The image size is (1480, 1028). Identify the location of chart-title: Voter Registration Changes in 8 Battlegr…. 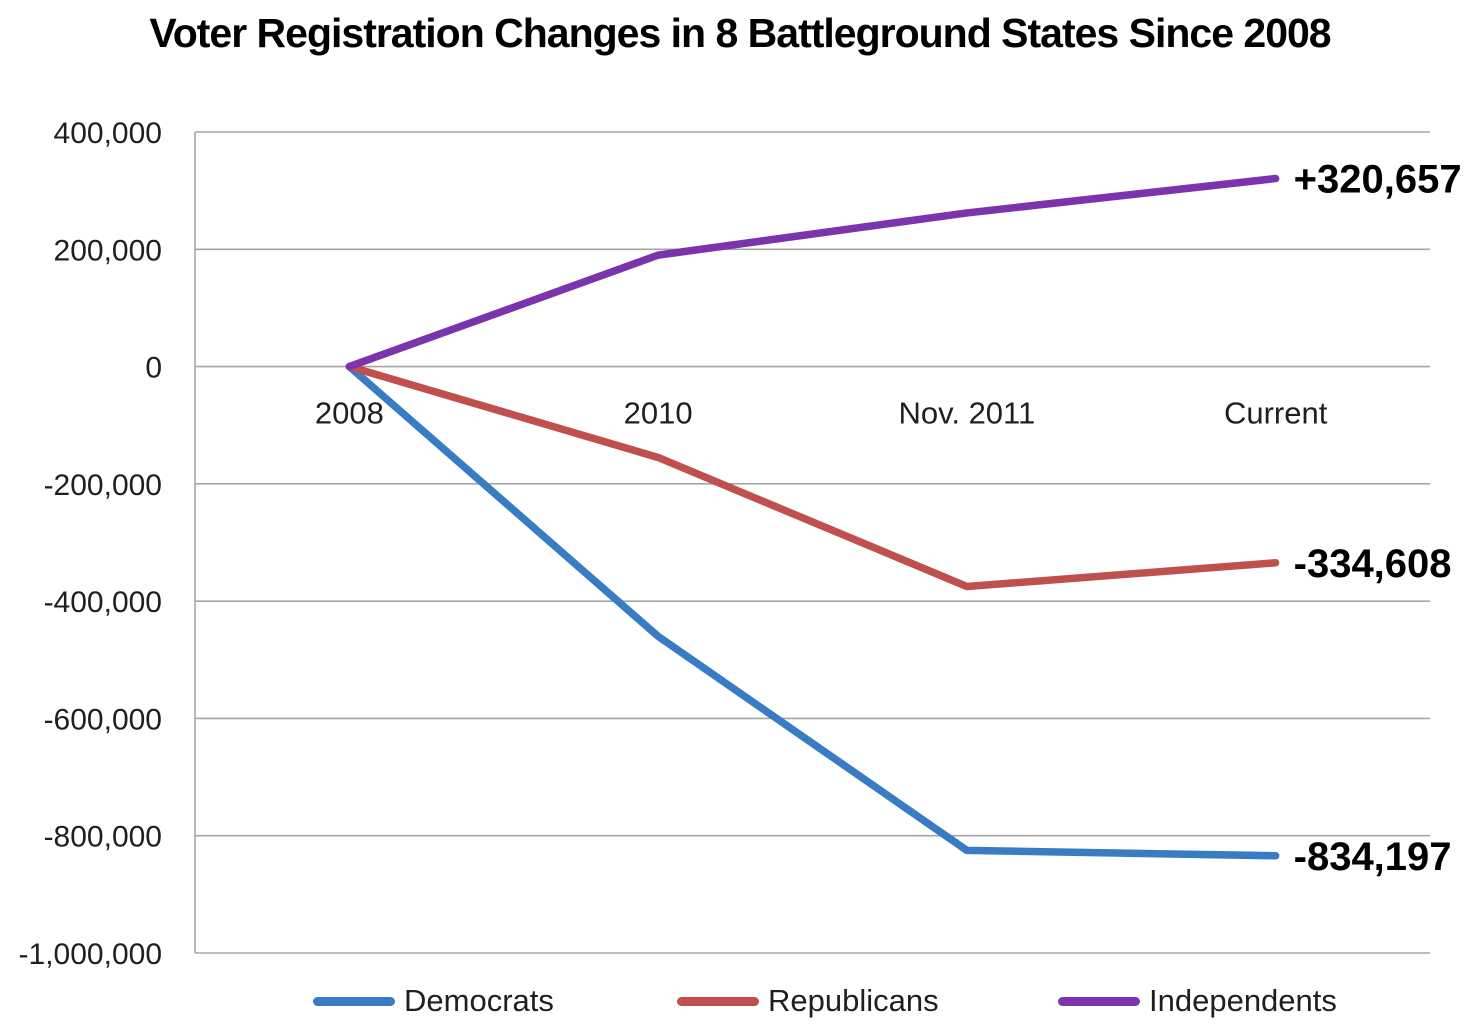
(740, 33).